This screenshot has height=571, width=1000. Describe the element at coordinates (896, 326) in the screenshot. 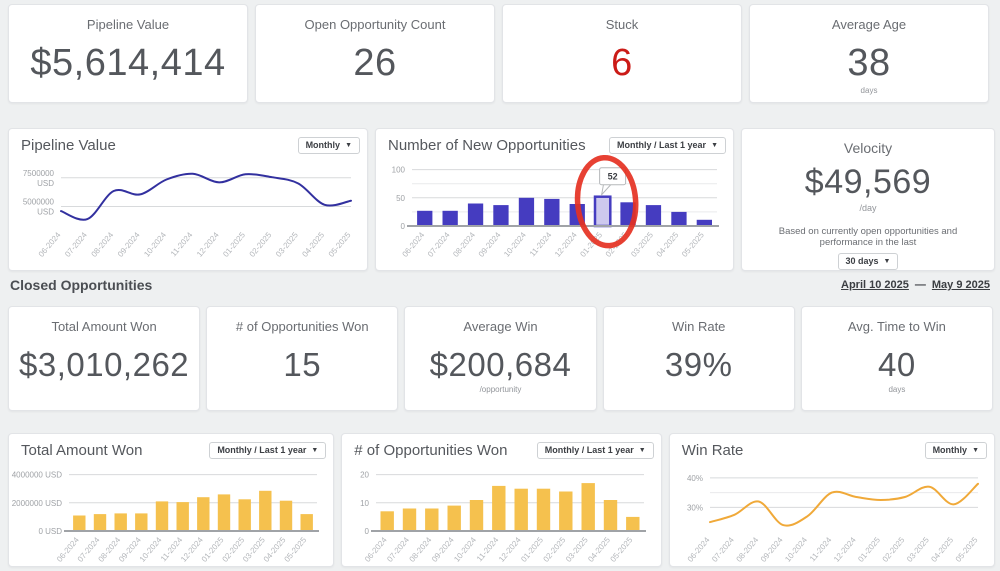

I see `kpi-title: Avg. Time to Win` at that location.